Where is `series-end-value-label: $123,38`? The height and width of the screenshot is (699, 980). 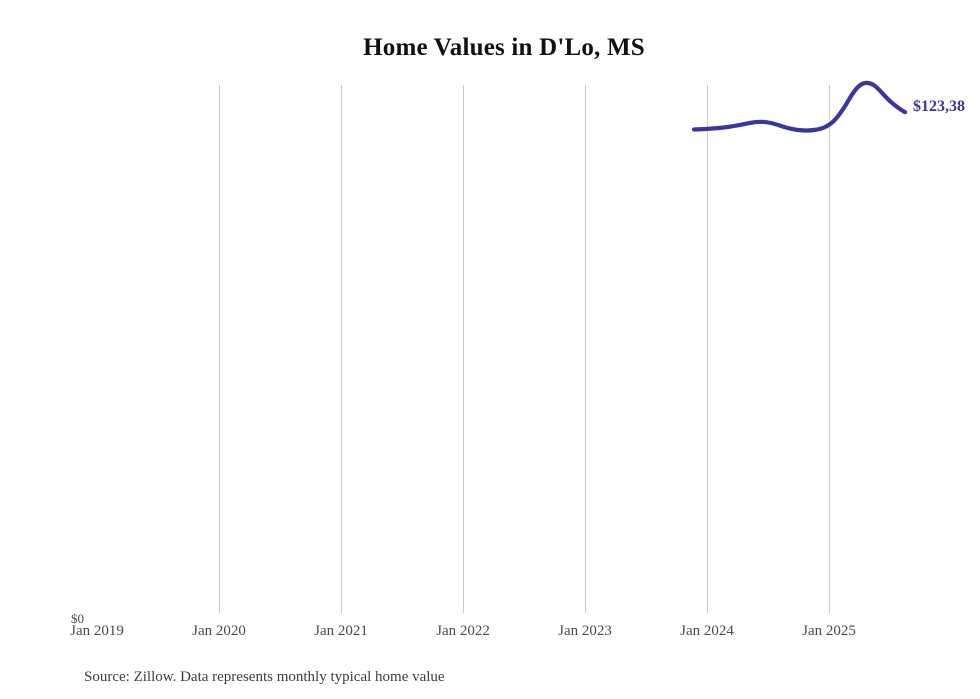 series-end-value-label: $123,38 is located at coordinates (939, 106).